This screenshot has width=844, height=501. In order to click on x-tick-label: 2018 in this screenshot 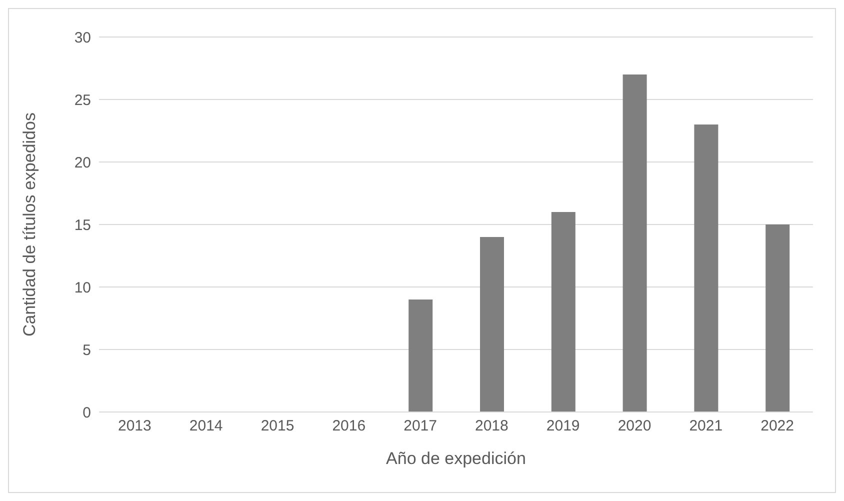, I will do `click(491, 426)`.